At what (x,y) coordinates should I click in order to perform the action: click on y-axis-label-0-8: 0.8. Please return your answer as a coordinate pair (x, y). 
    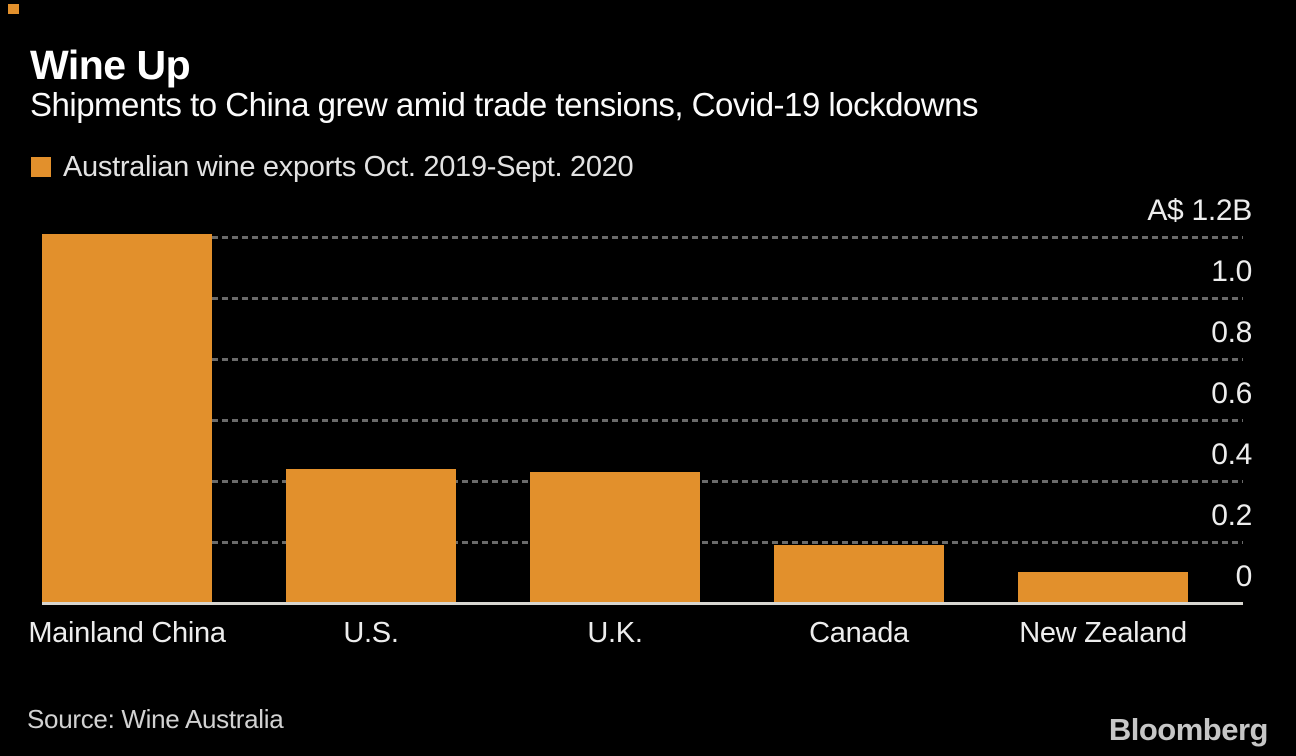
    Looking at the image, I should click on (1231, 332).